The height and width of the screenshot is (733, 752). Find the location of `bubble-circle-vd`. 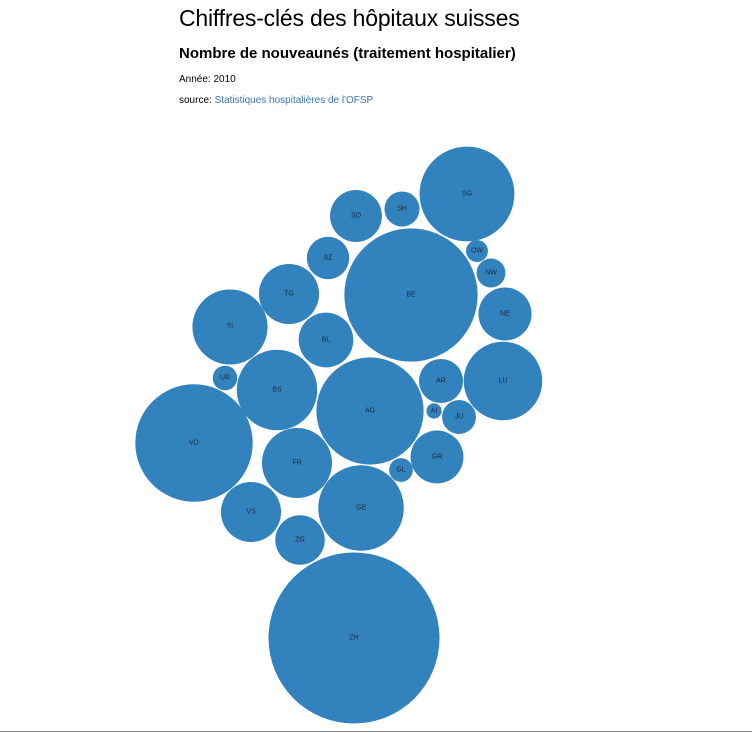

bubble-circle-vd is located at coordinates (194, 443).